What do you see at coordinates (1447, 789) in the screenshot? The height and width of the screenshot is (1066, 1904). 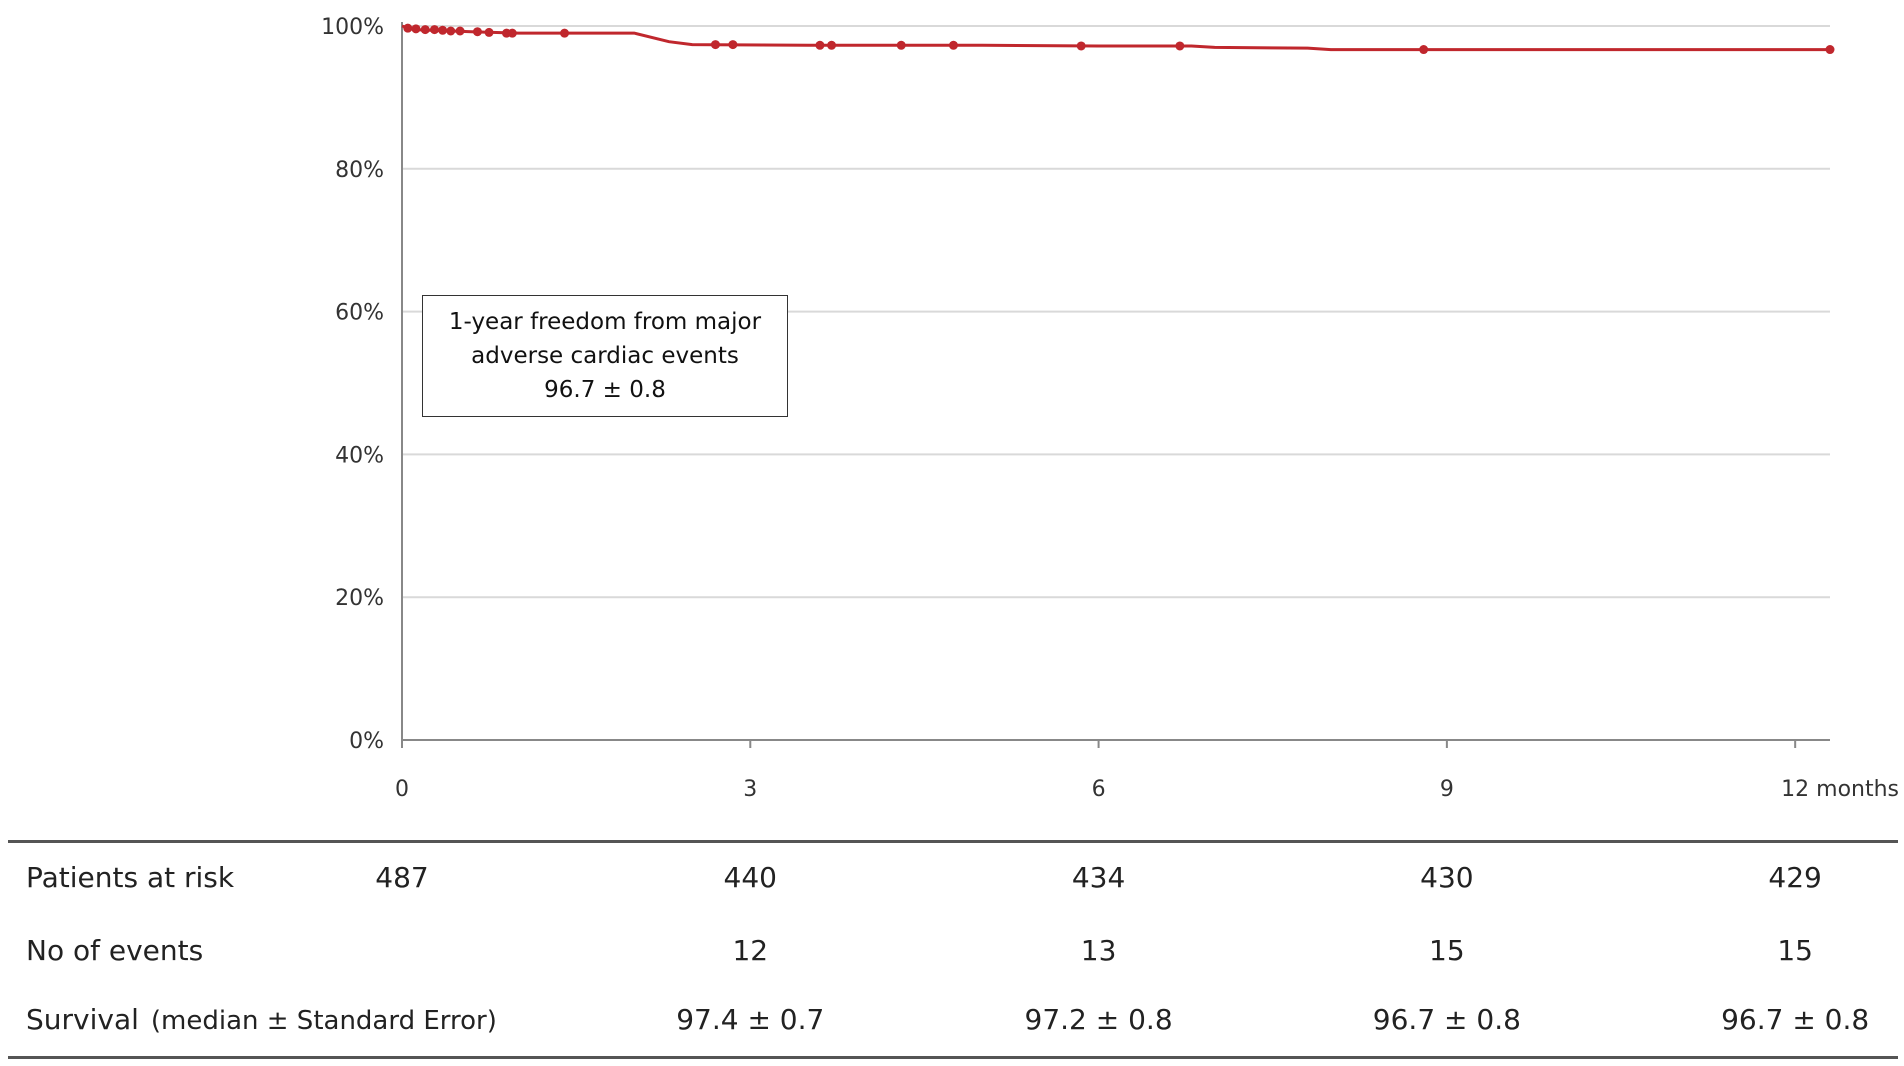 I see `x-tick-label: 9` at bounding box center [1447, 789].